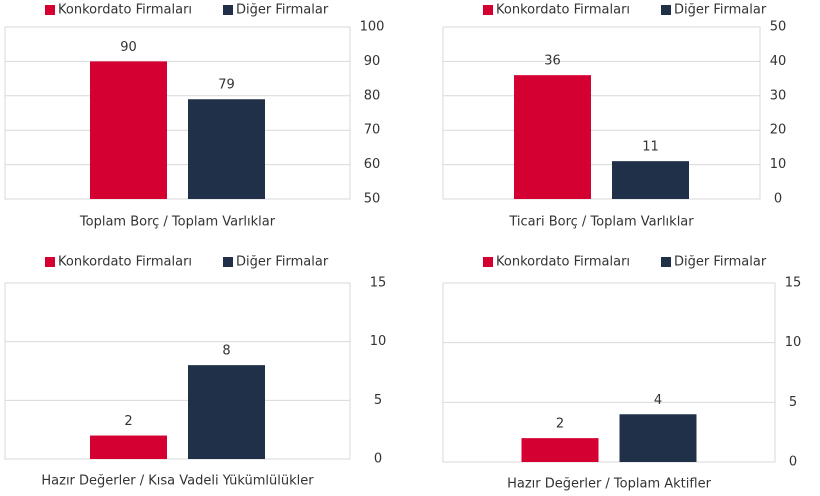 The image size is (820, 496). Describe the element at coordinates (778, 95) in the screenshot. I see `y-tick-label: 30` at that location.